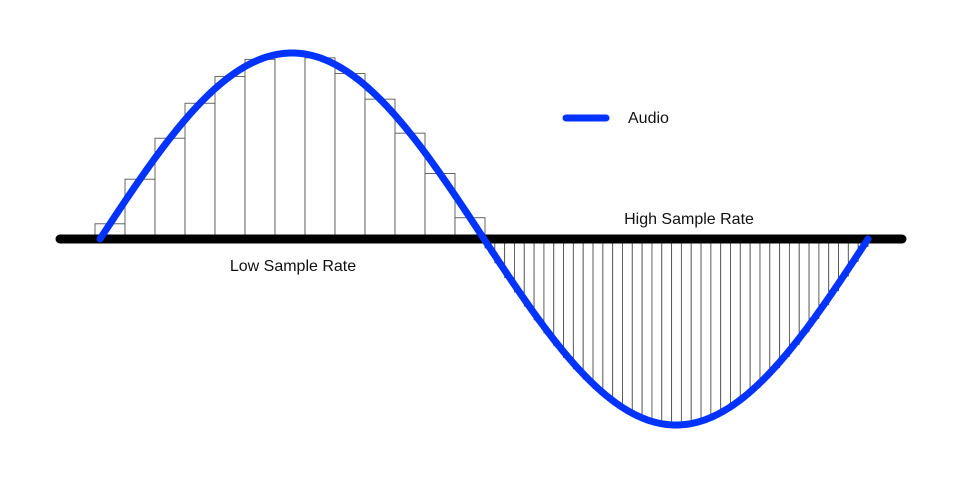 The image size is (960, 480). What do you see at coordinates (615, 118) in the screenshot?
I see `legend: Audio` at bounding box center [615, 118].